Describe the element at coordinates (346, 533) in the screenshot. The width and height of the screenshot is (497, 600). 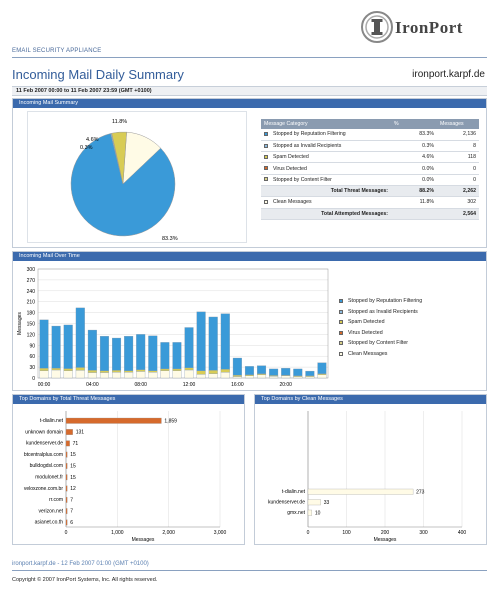
I see `x-tick-label: 100` at that location.